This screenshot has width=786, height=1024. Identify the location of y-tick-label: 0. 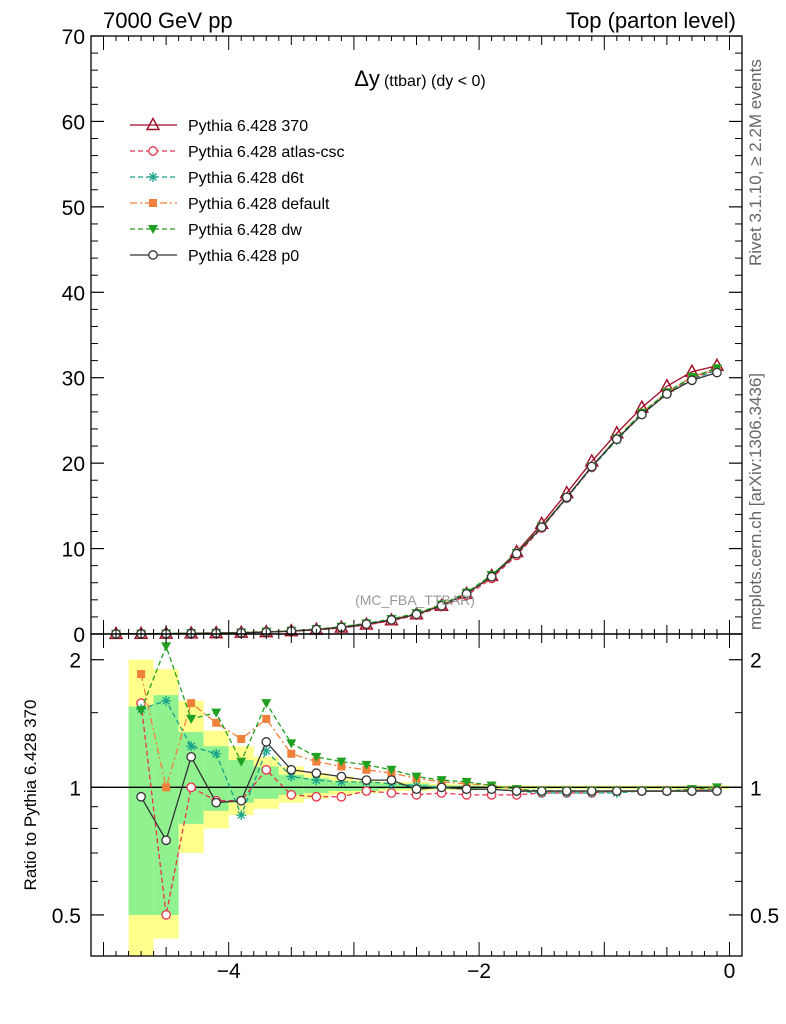
(79, 635).